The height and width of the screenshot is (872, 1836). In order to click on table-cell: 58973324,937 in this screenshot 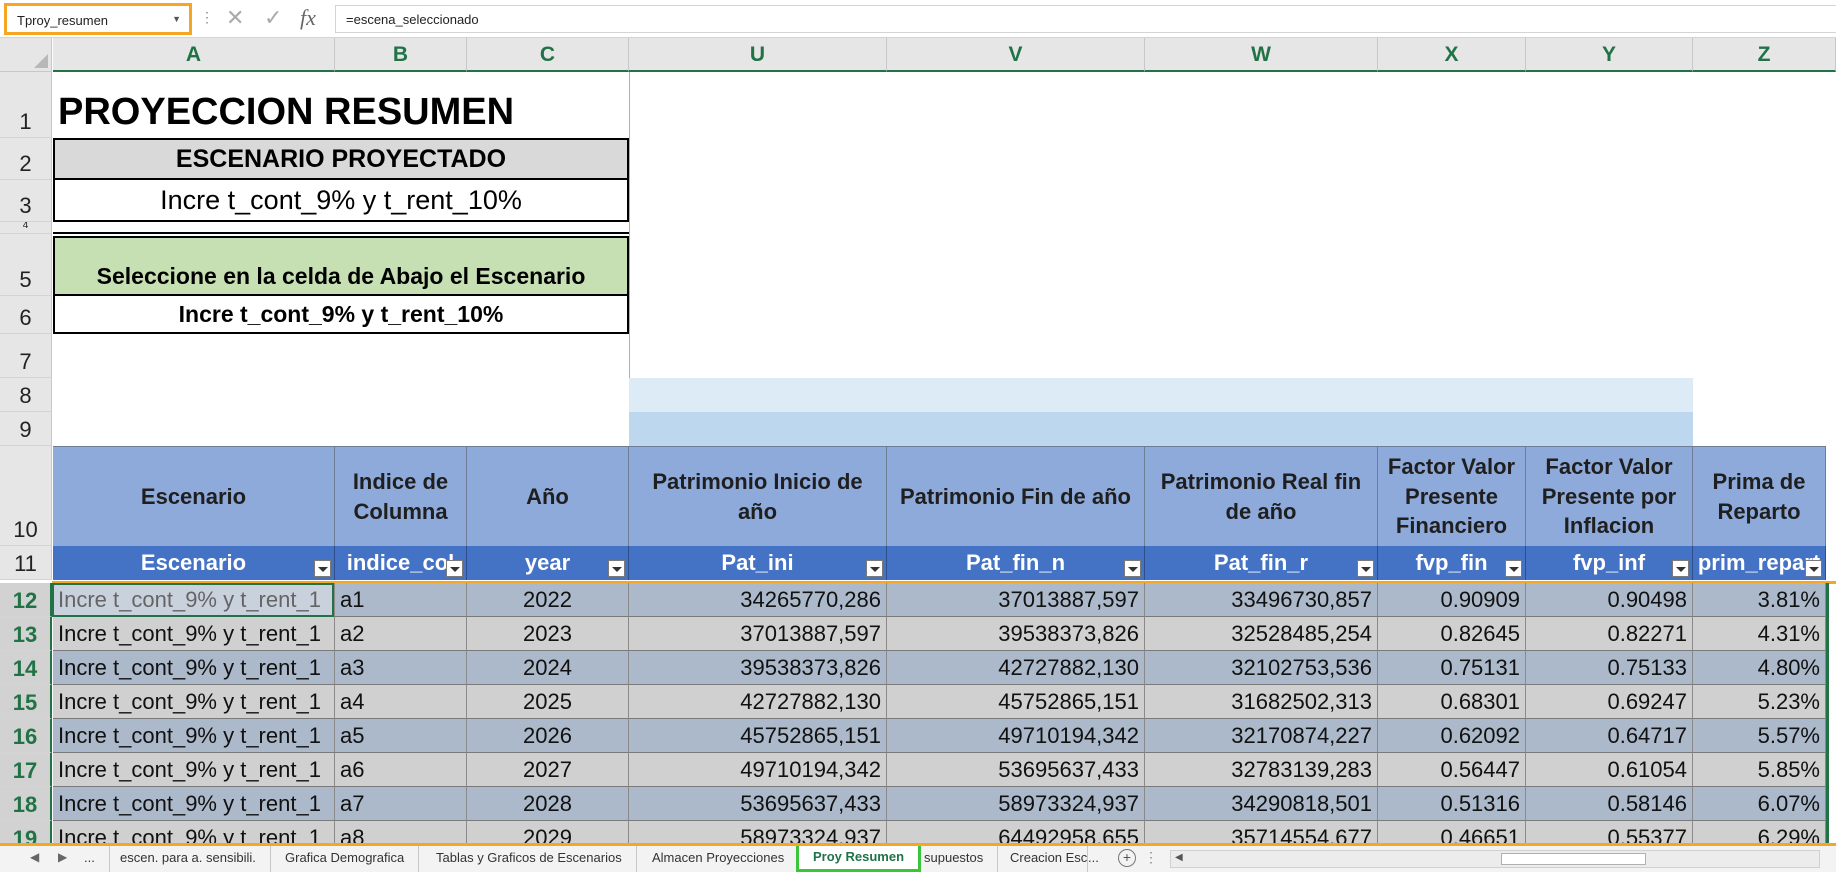, I will do `click(1016, 804)`.